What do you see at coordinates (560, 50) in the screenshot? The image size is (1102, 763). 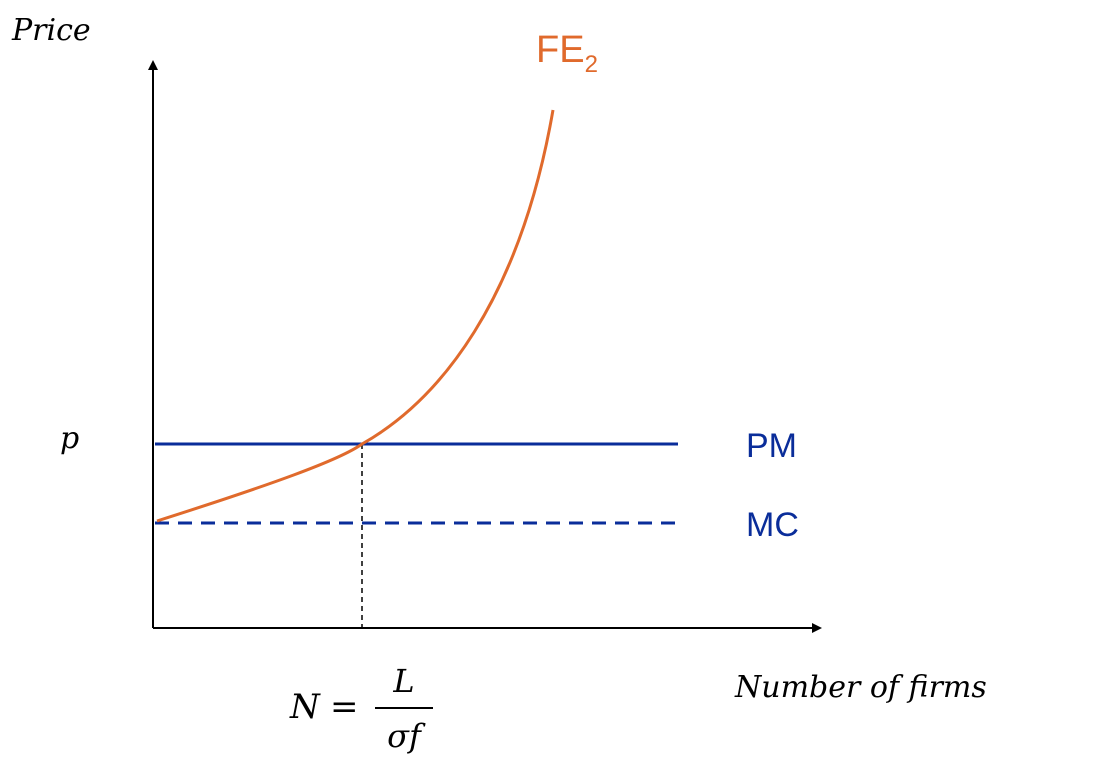 I see `fe-label-main: FE` at bounding box center [560, 50].